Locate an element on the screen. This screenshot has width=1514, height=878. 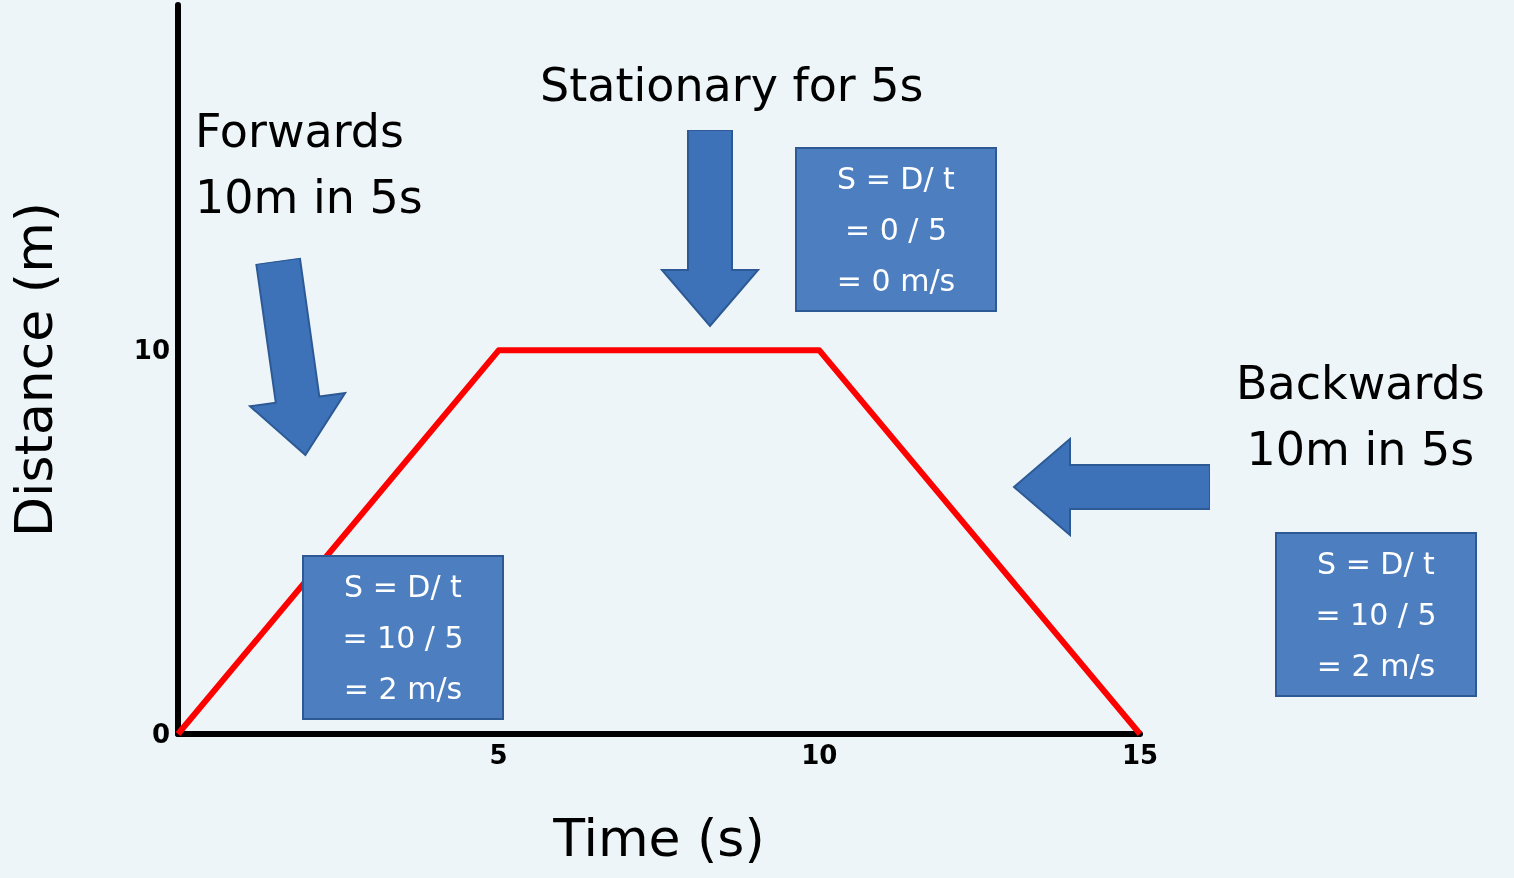
x-tick-label: 15 is located at coordinates (1140, 755).